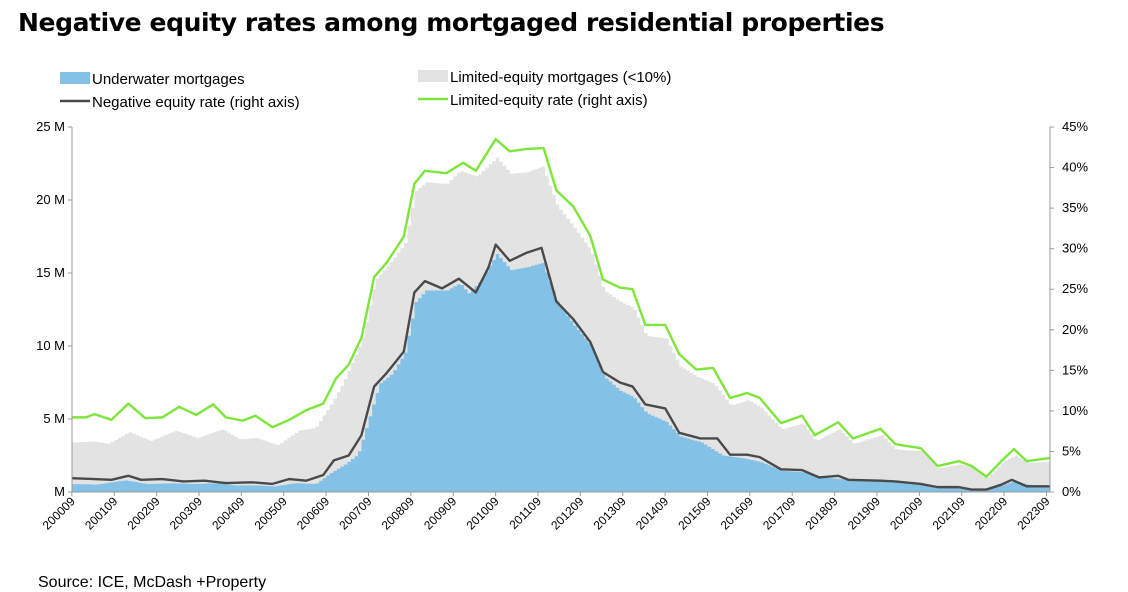 The width and height of the screenshot is (1128, 592). Describe the element at coordinates (196, 102) in the screenshot. I see `legend-label: Negative equity rate (right axis)` at that location.